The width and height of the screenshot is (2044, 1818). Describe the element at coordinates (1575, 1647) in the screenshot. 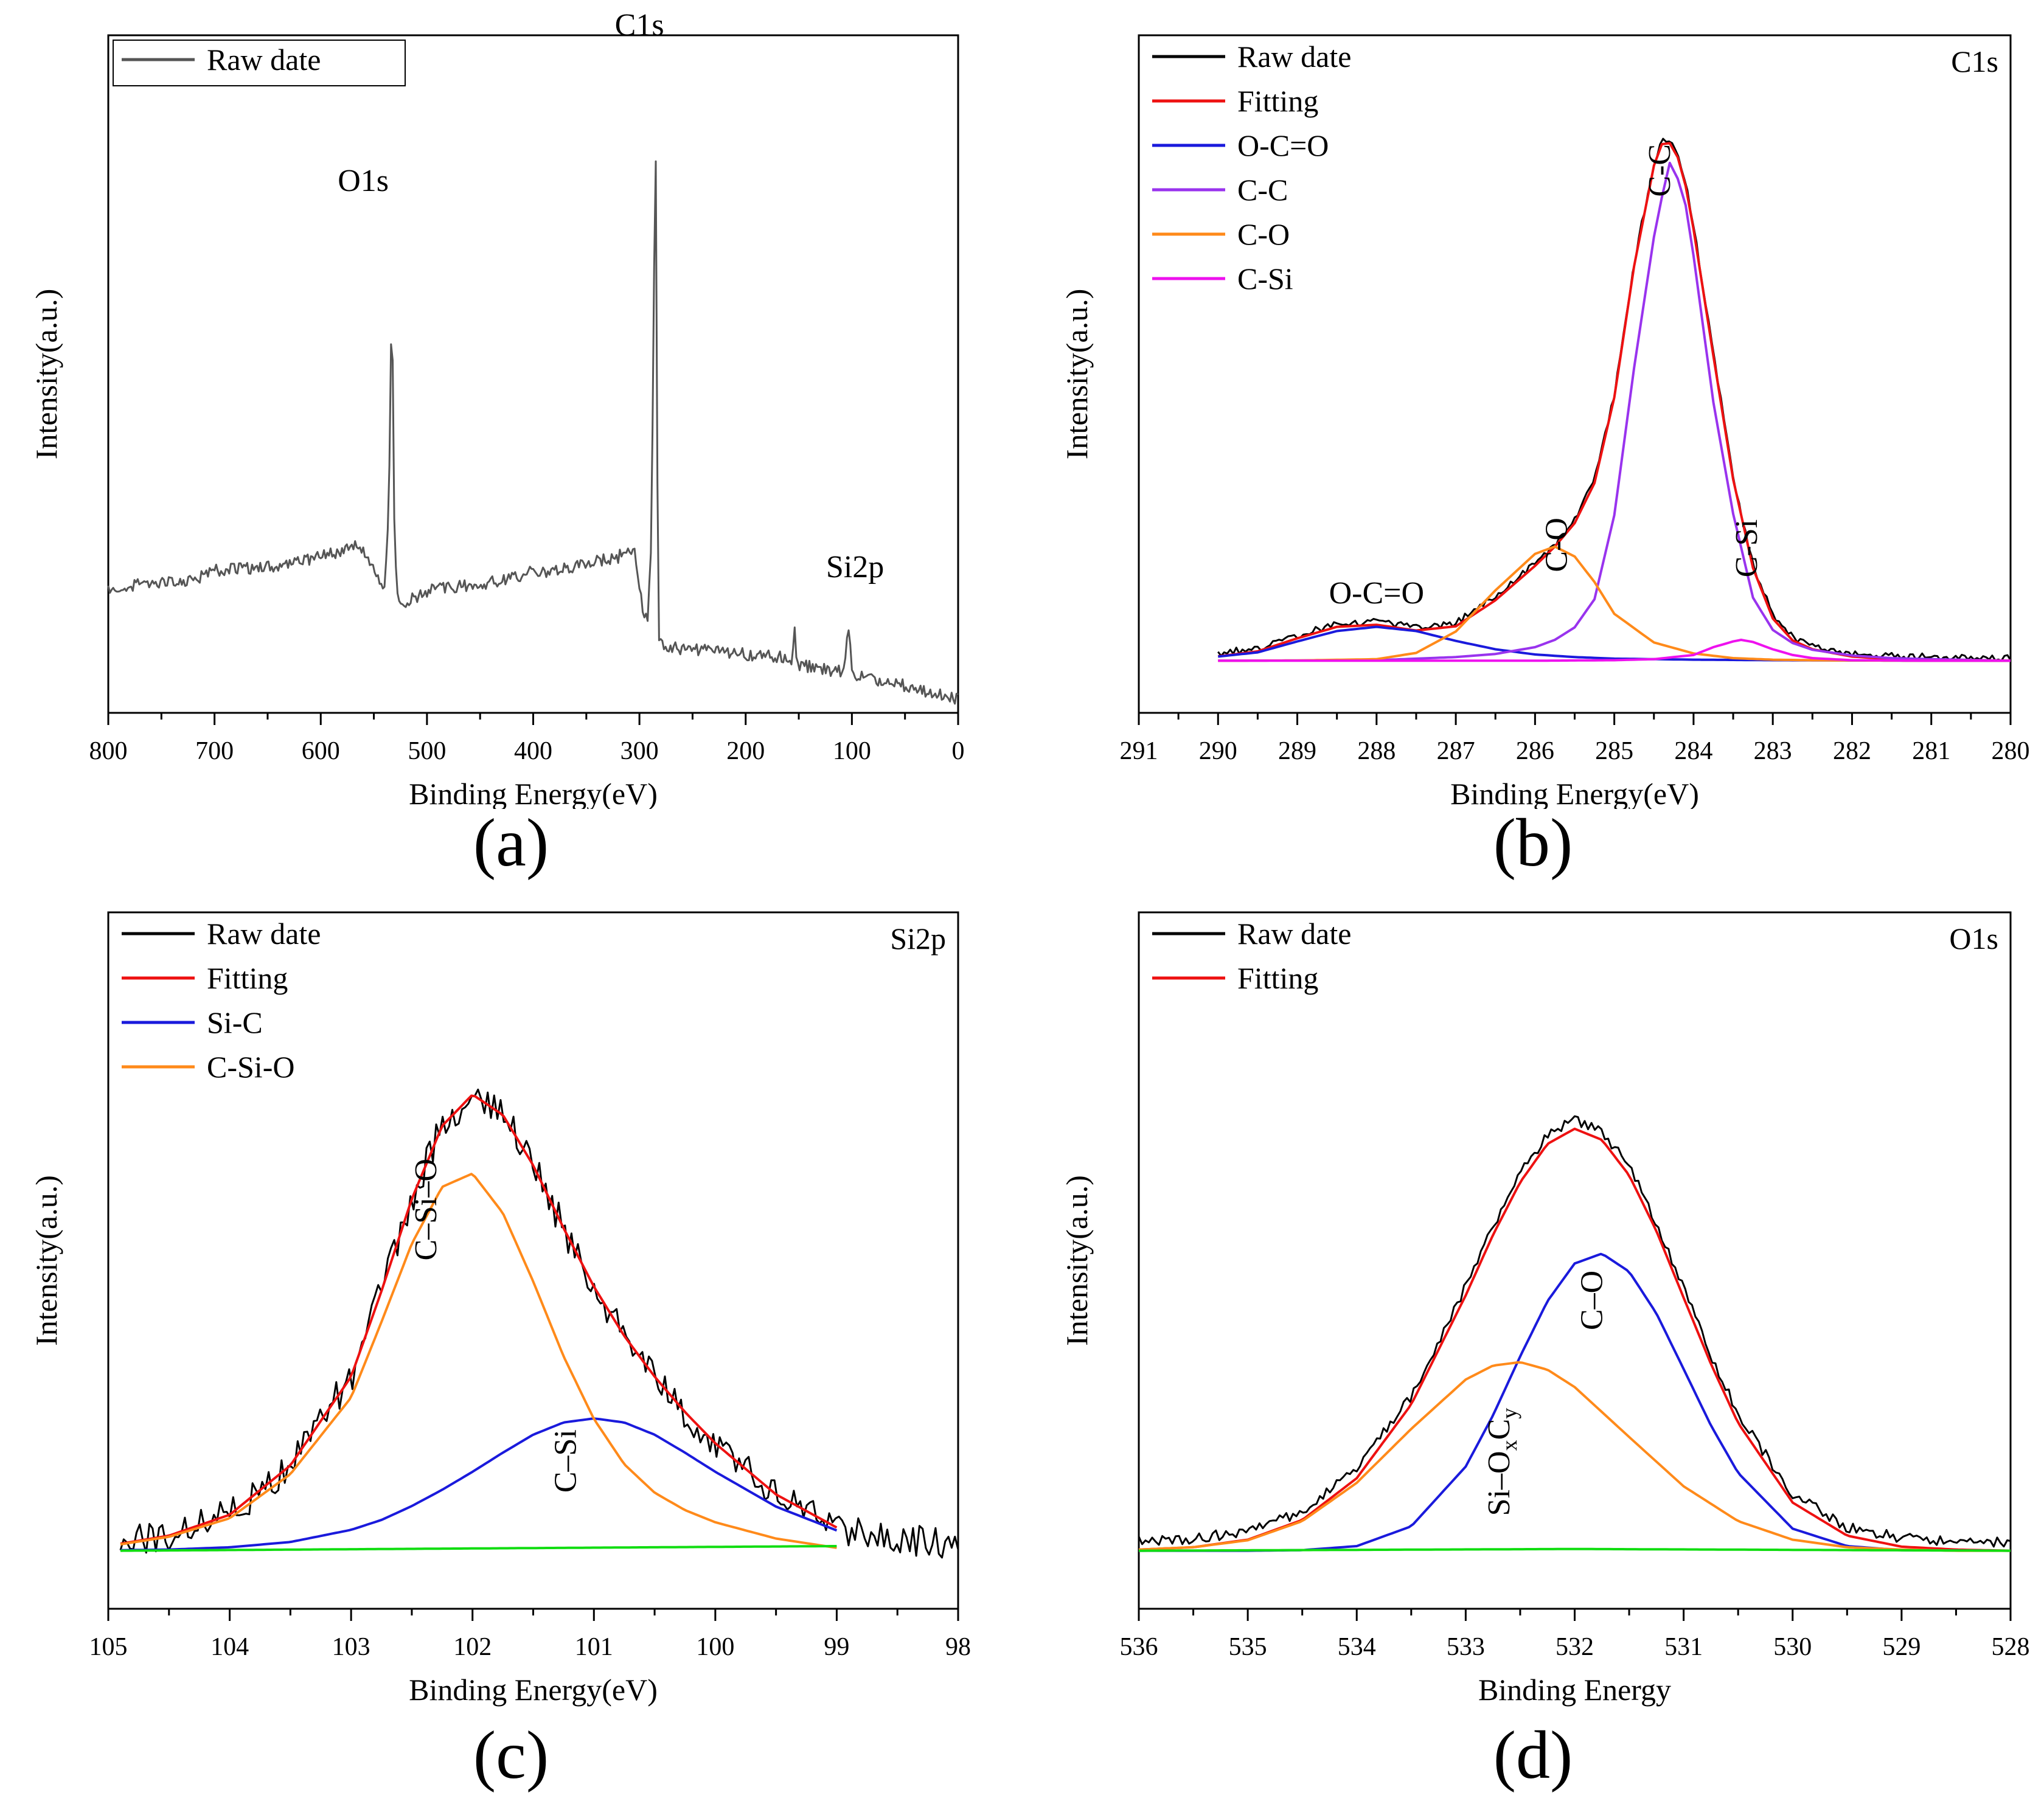

I see `x-tick-label: 532` at that location.